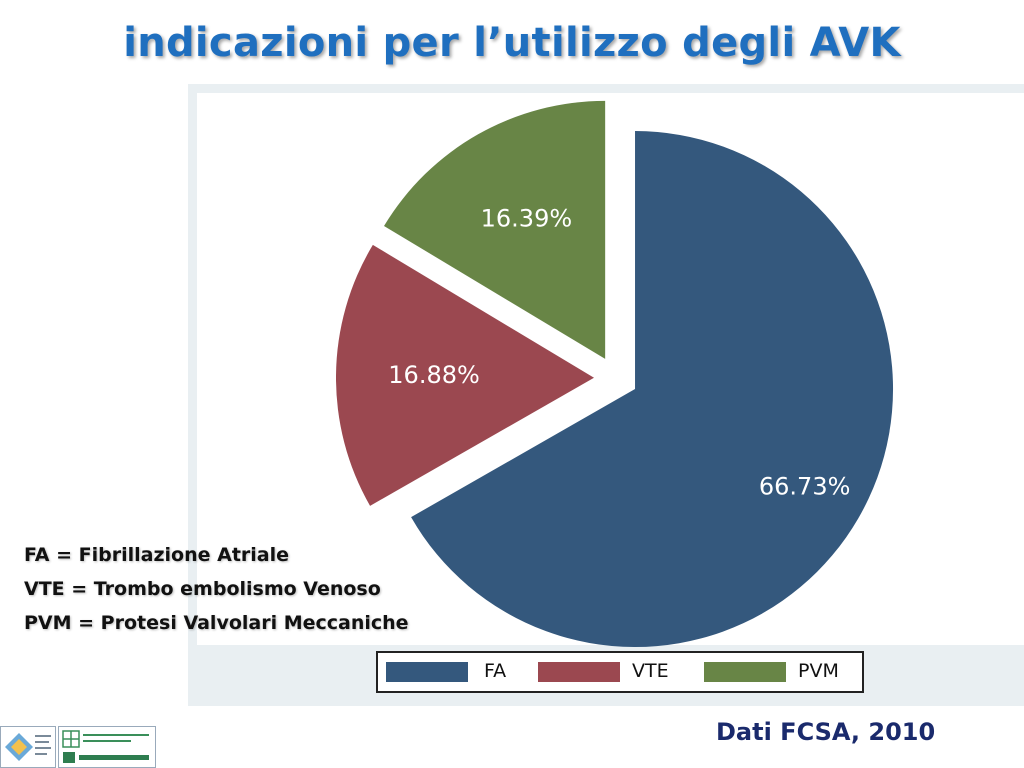 The width and height of the screenshot is (1024, 768). What do you see at coordinates (157, 555) in the screenshot?
I see `note-fa: FA = Fibrillazione Atriale` at bounding box center [157, 555].